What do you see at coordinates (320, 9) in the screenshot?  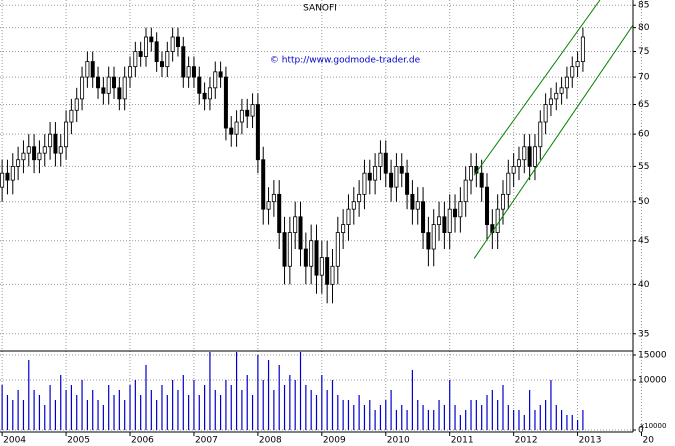 I see `chart-title: SANOFI` at bounding box center [320, 9].